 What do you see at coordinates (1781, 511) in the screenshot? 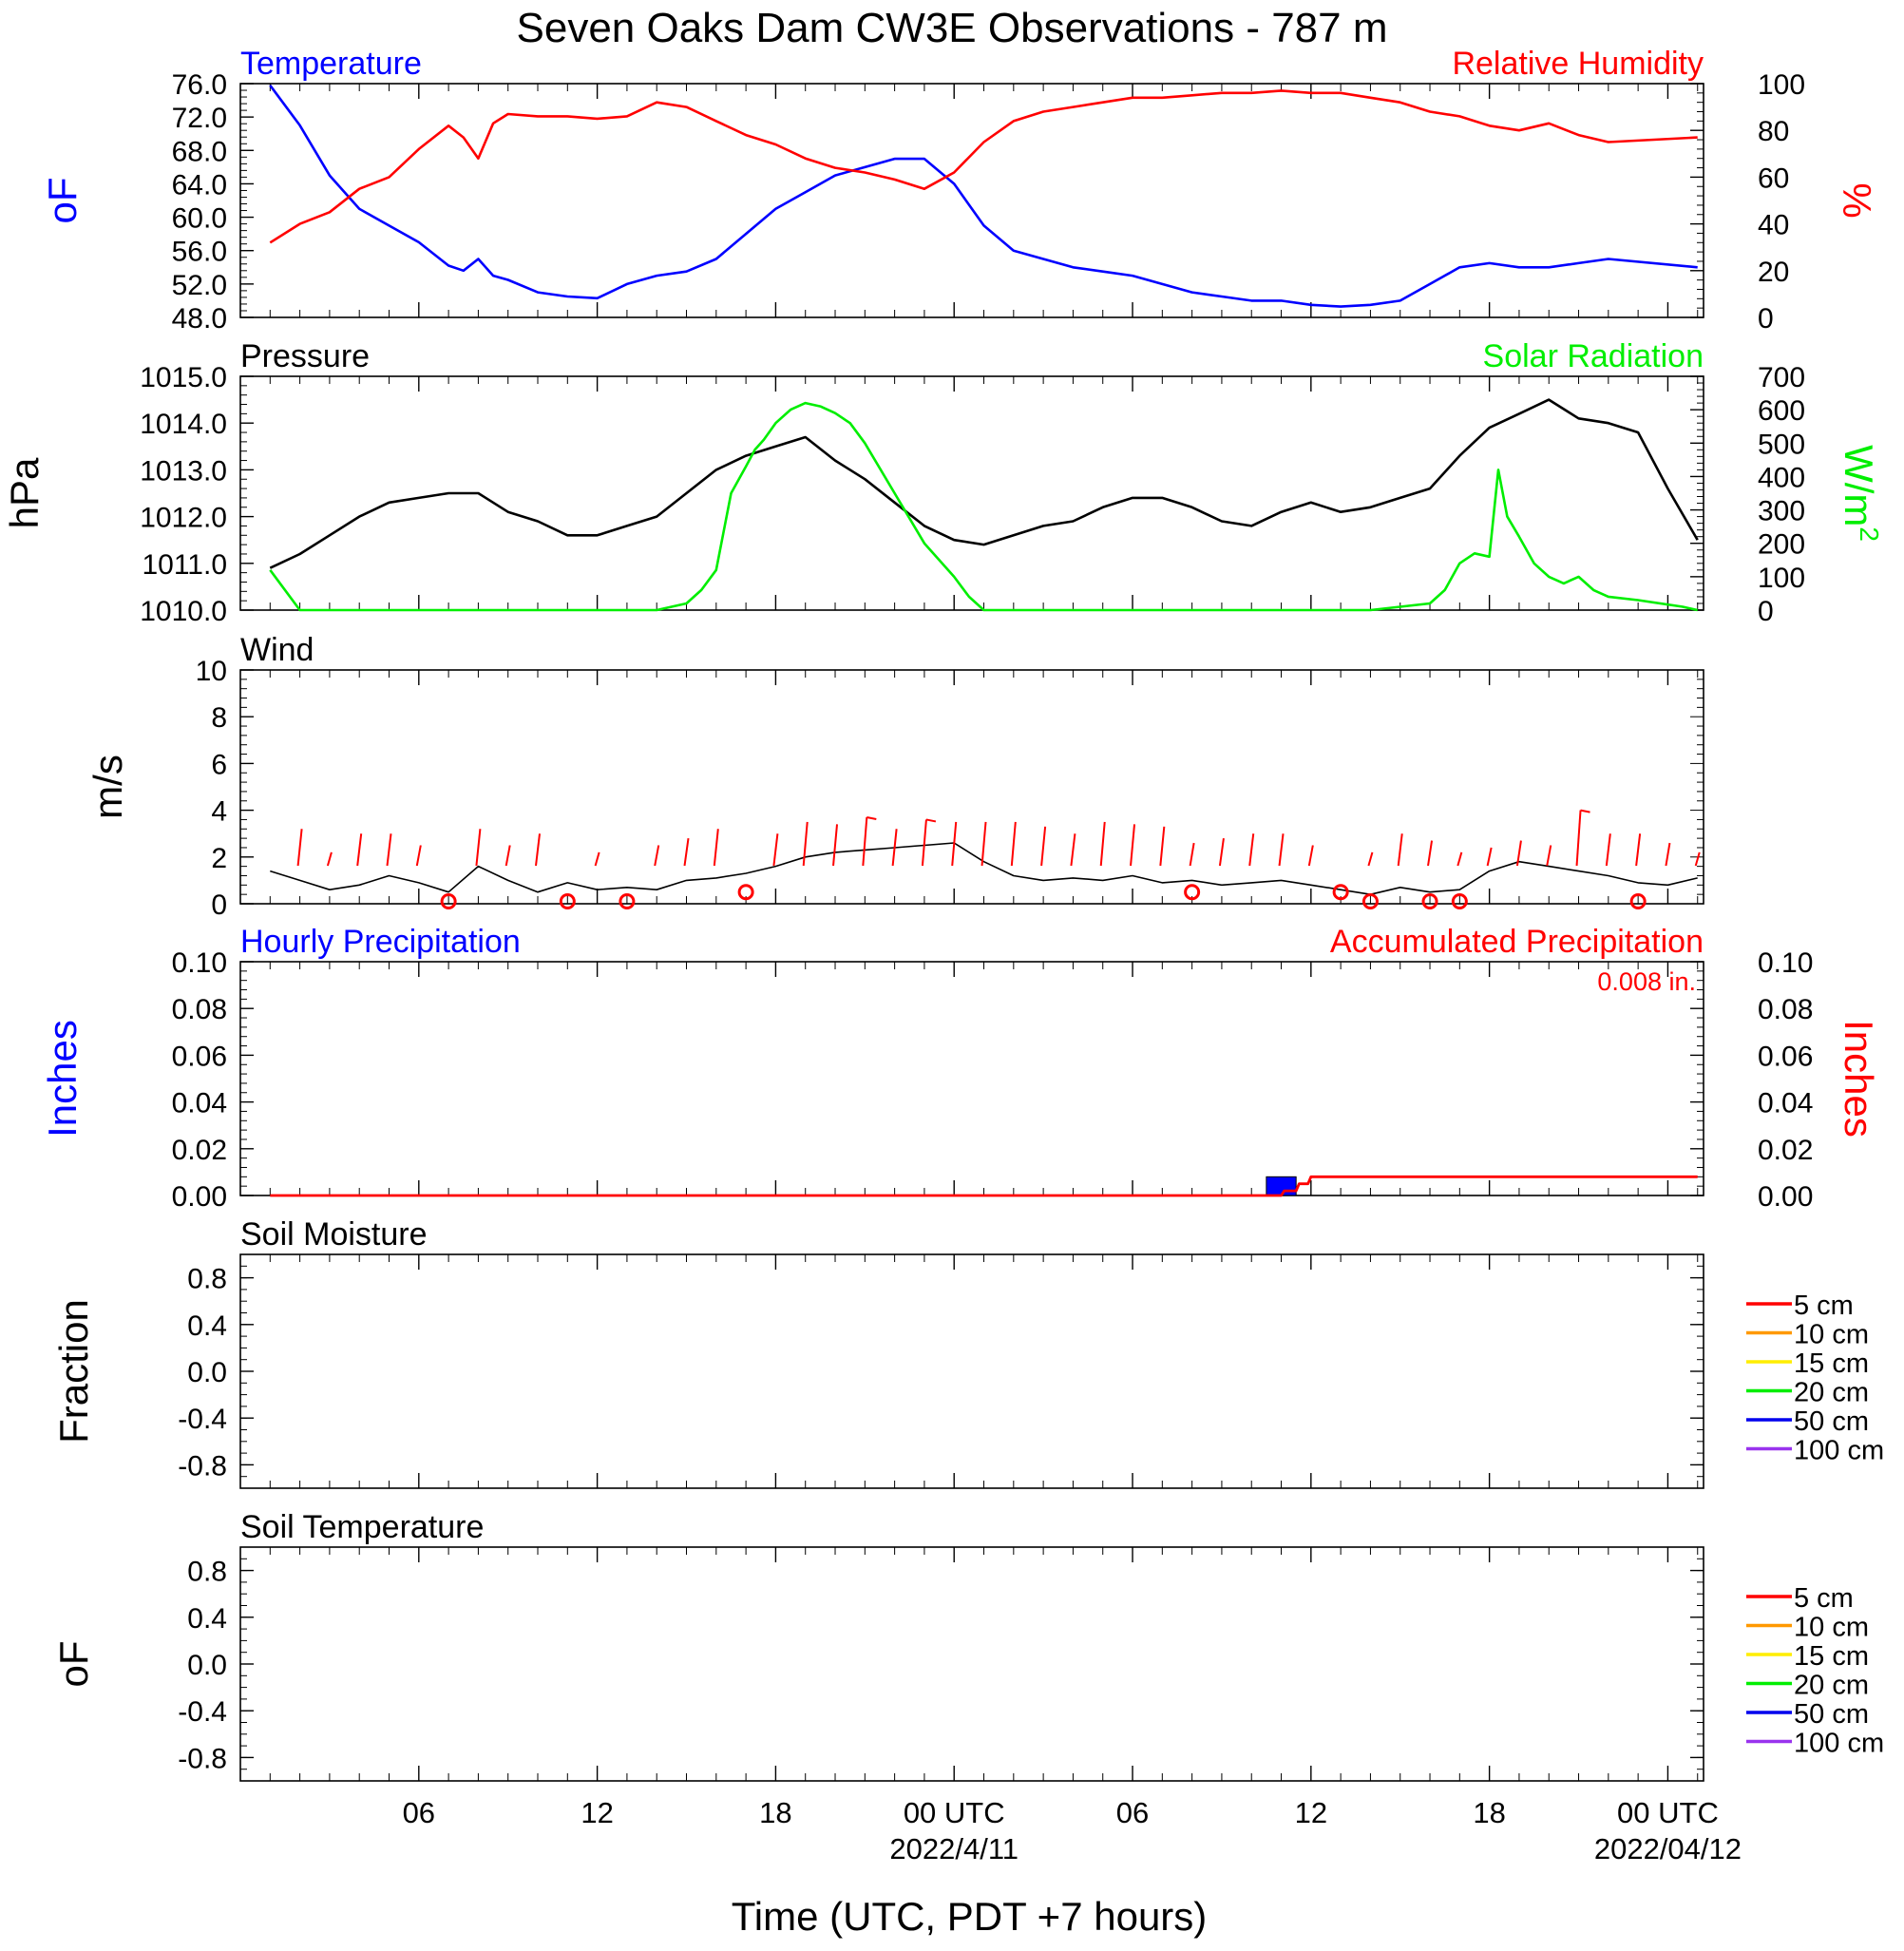
I see `solar-tick-label: 300` at bounding box center [1781, 511].